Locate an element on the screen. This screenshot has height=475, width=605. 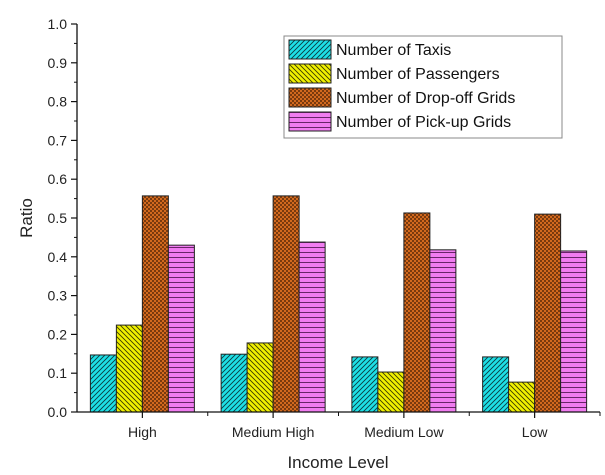
y-tick-label: 0.6 is located at coordinates (58, 179).